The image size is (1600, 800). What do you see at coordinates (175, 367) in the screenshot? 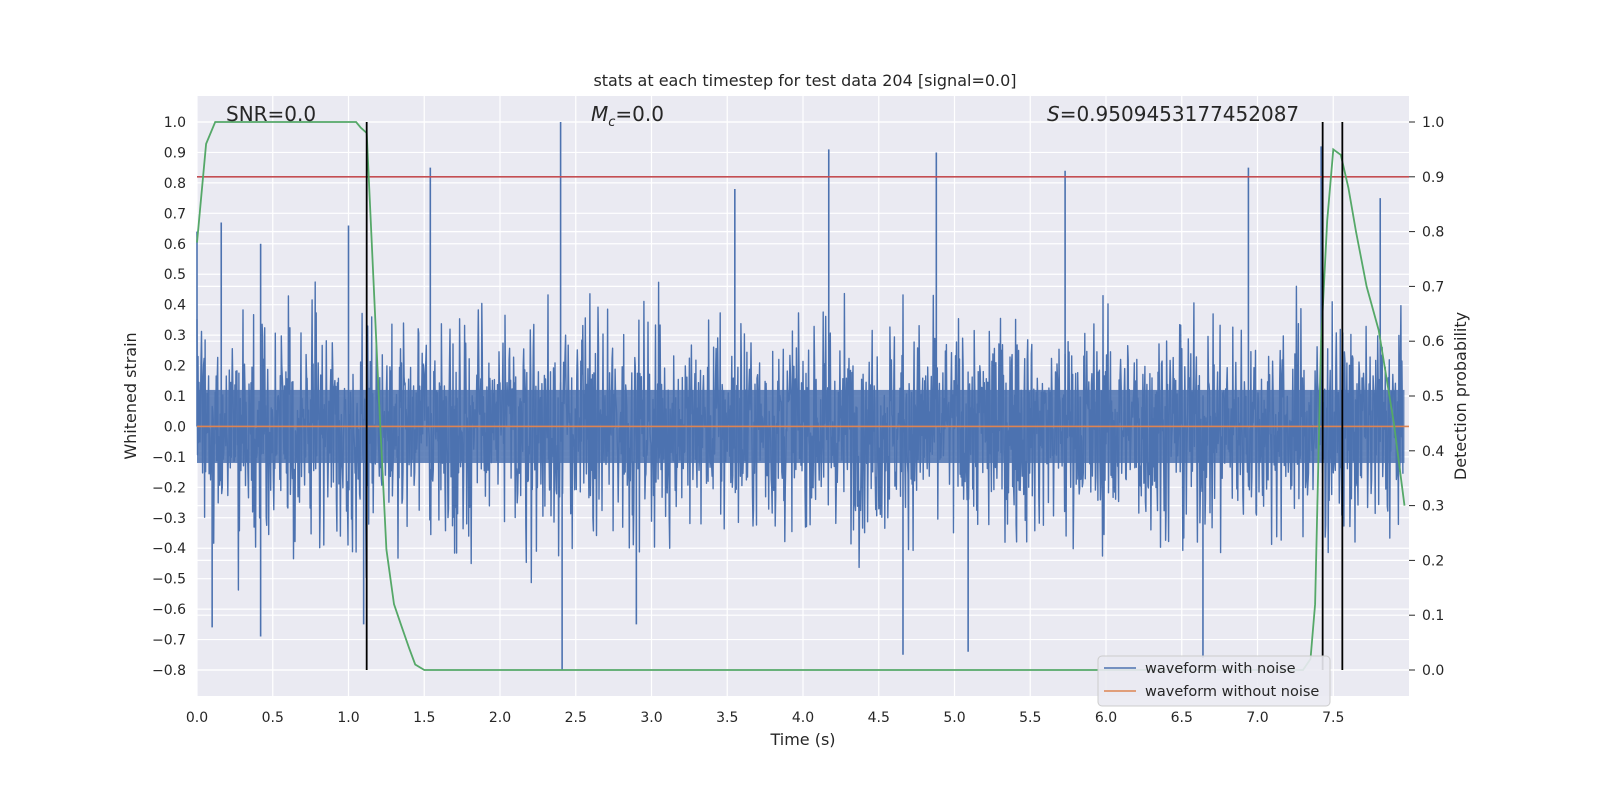
I see `y-tick-label: 0.2` at bounding box center [175, 367].